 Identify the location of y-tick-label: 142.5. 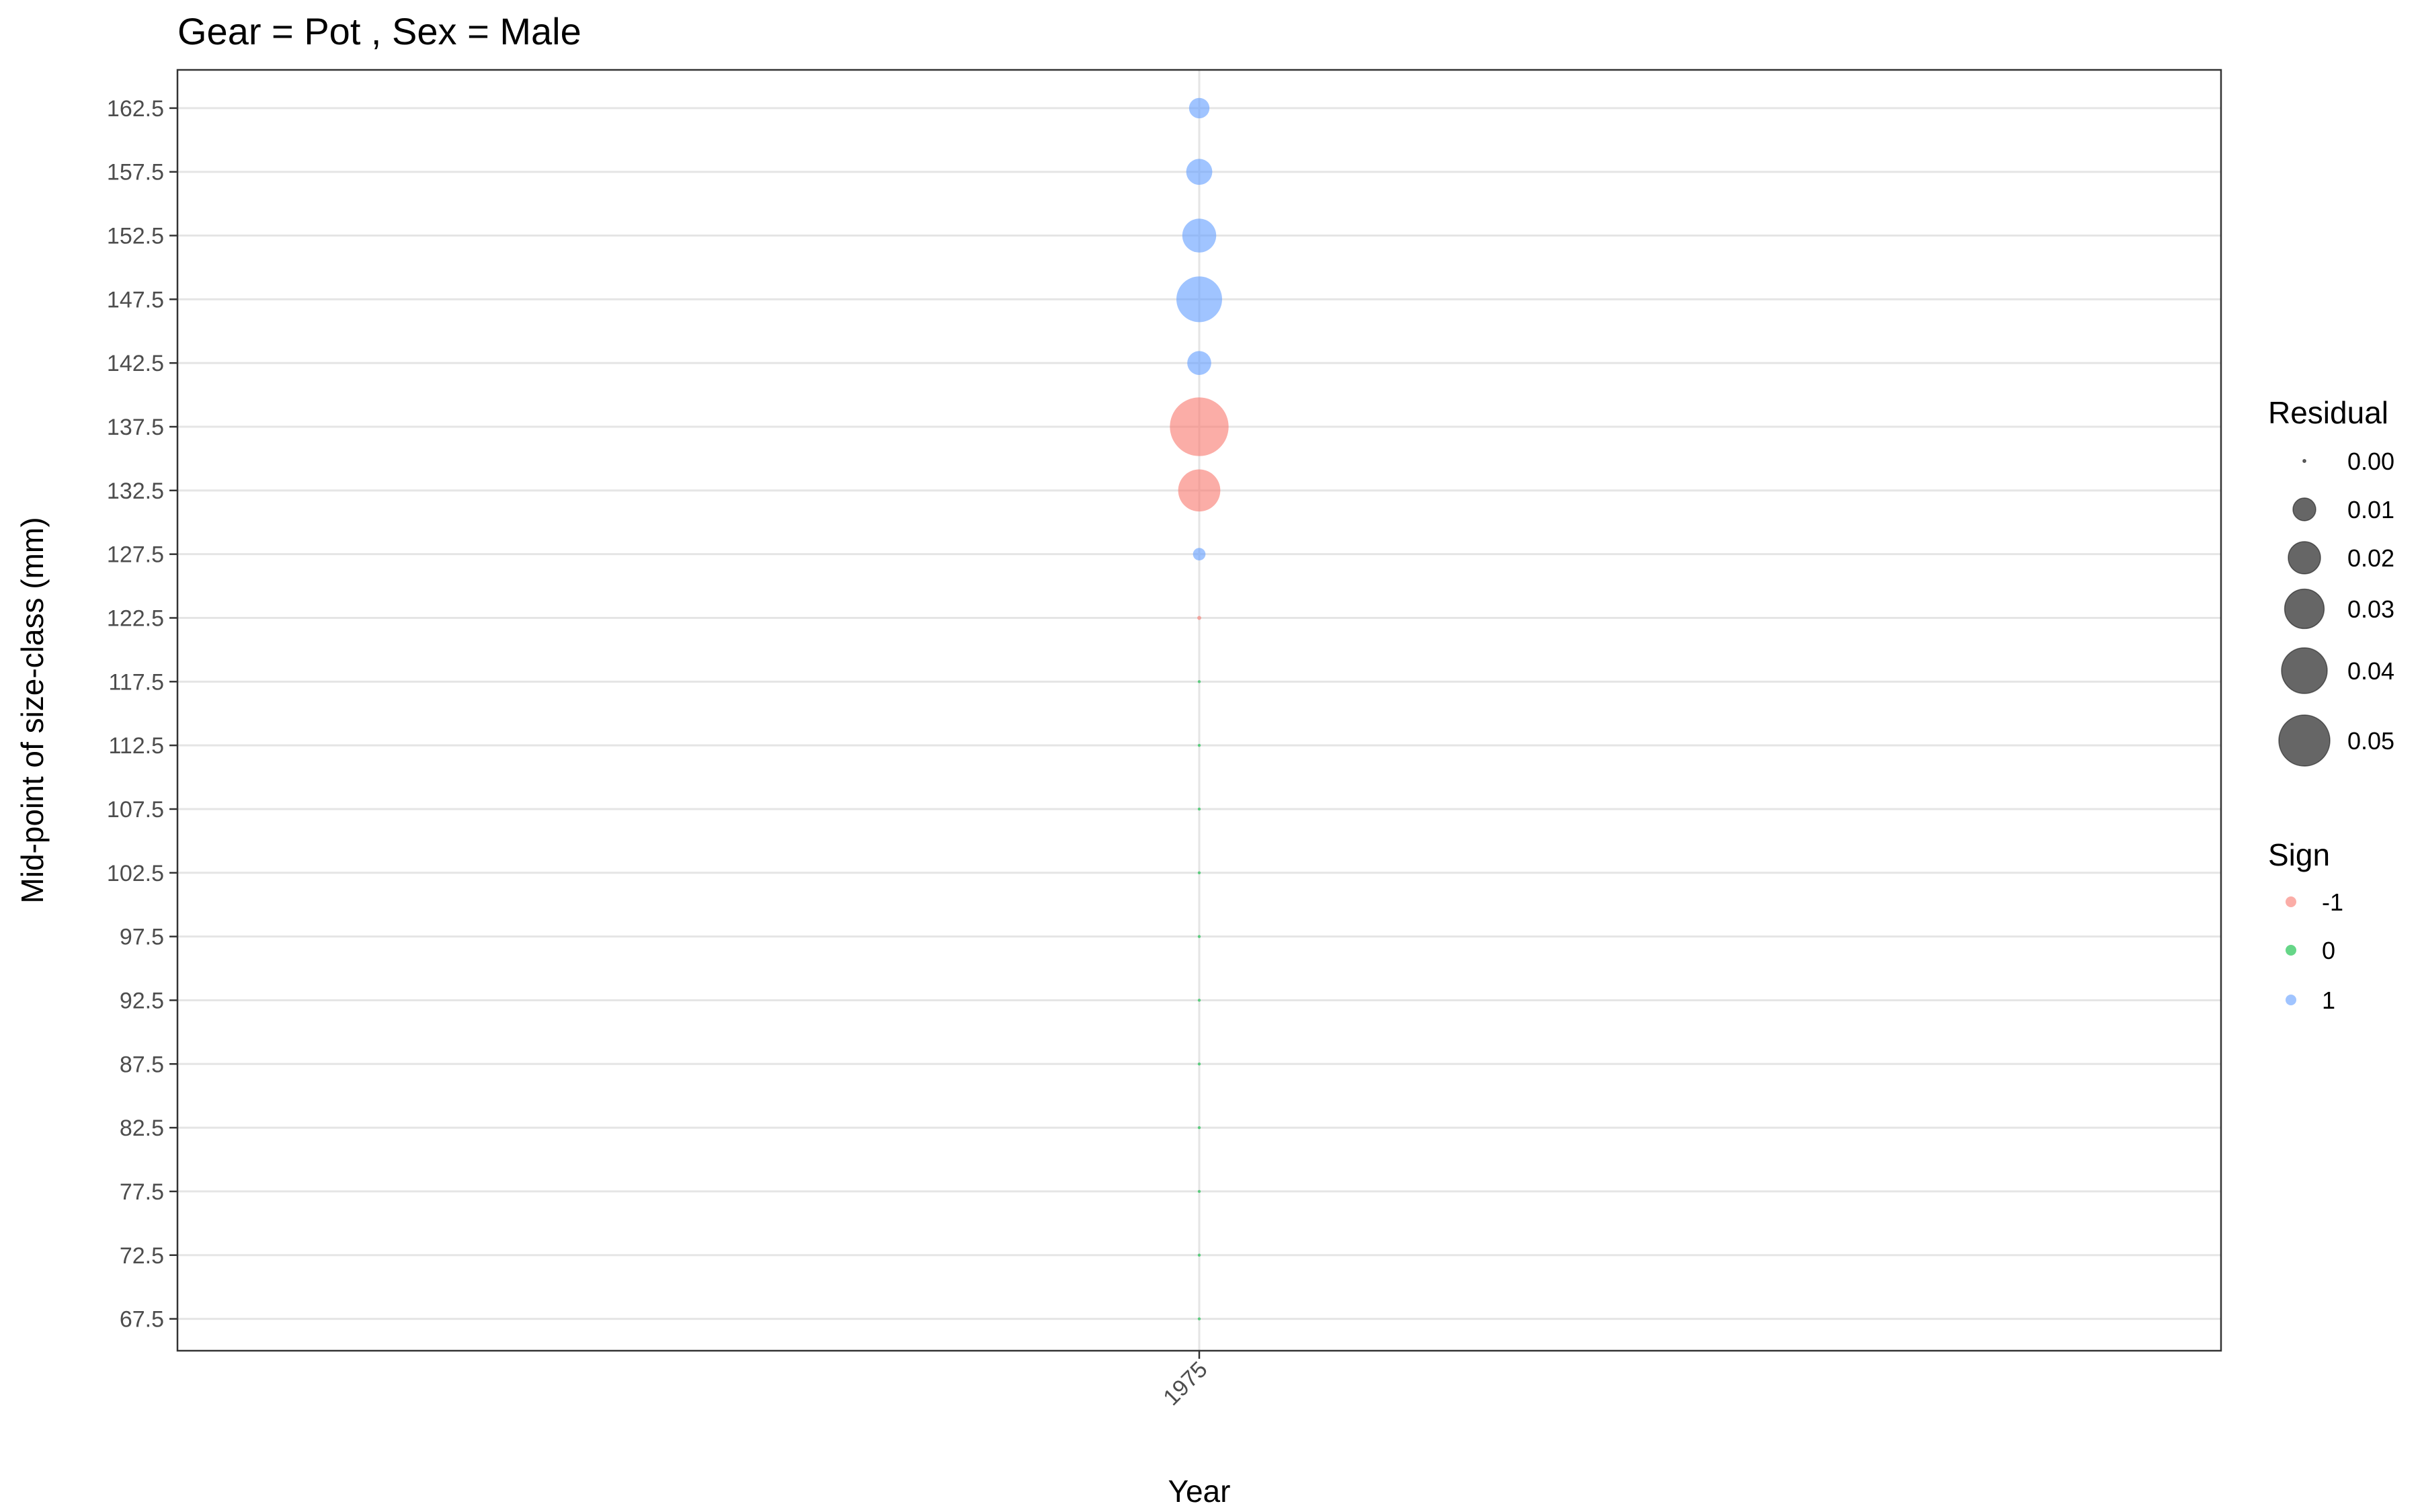
(135, 363).